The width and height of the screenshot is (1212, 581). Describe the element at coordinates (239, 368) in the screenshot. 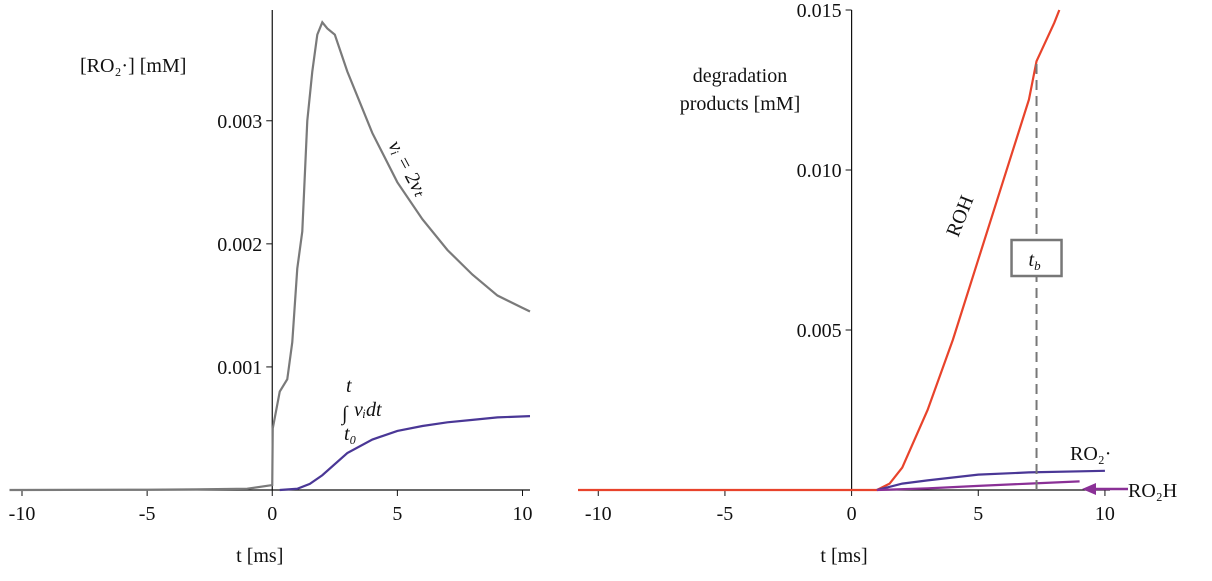

I see `y-tick-label: 0.001` at that location.